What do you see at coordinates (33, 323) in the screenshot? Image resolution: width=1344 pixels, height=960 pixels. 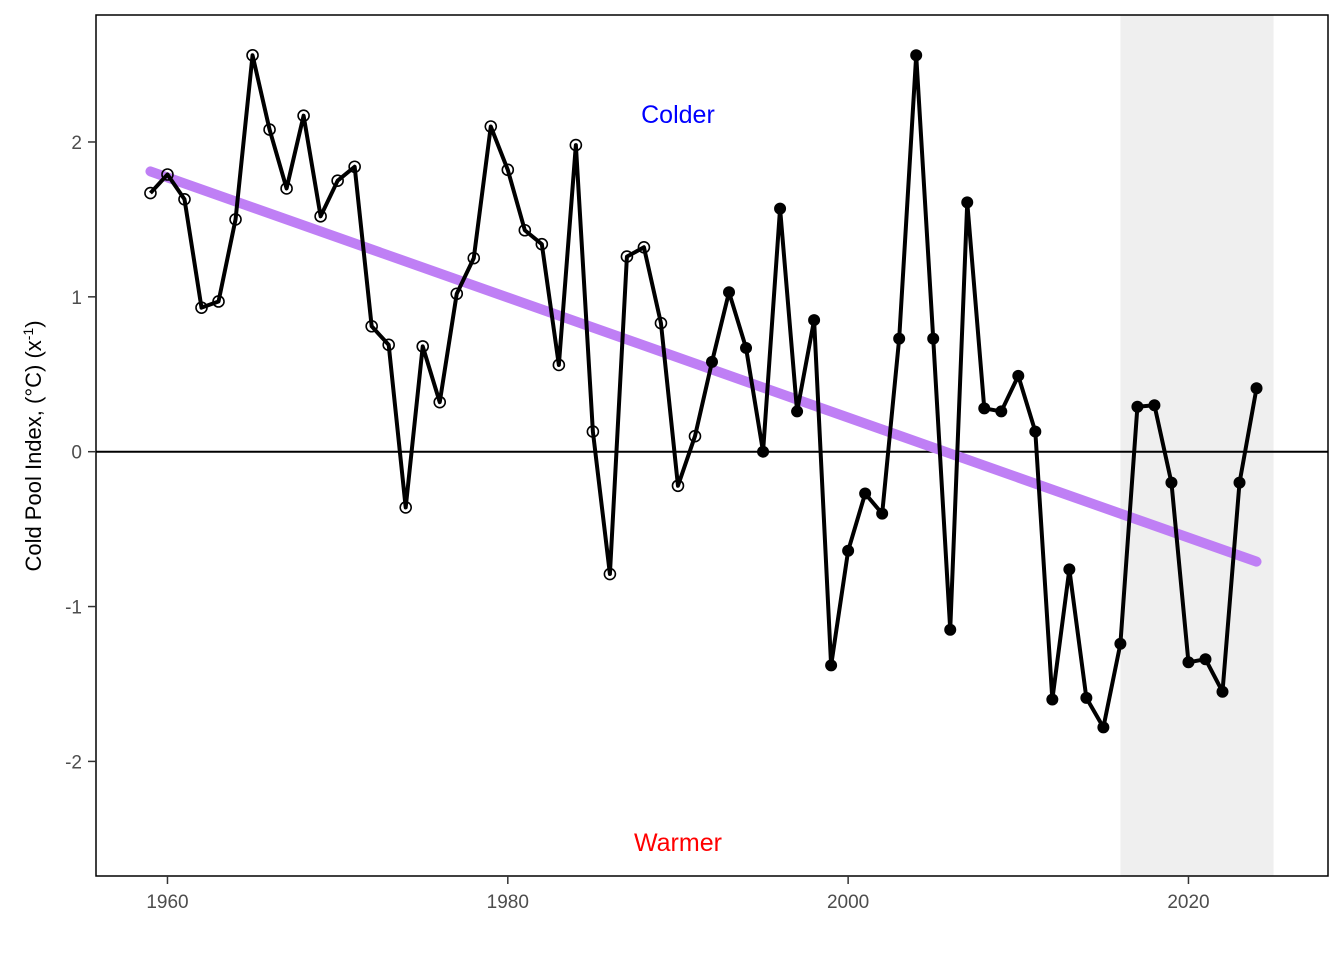 I see `y-axis-title-close: )` at bounding box center [33, 323].